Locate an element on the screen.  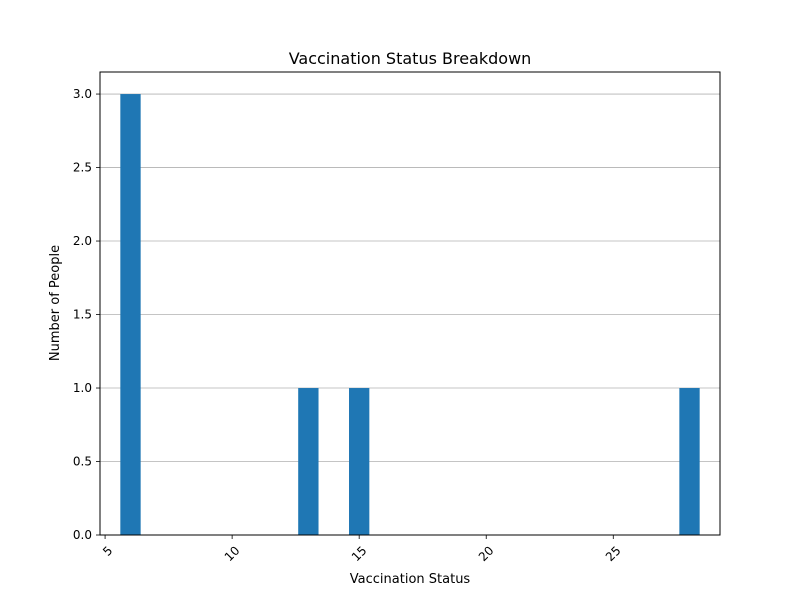
y-tick-label: 1.0 is located at coordinates (82, 388).